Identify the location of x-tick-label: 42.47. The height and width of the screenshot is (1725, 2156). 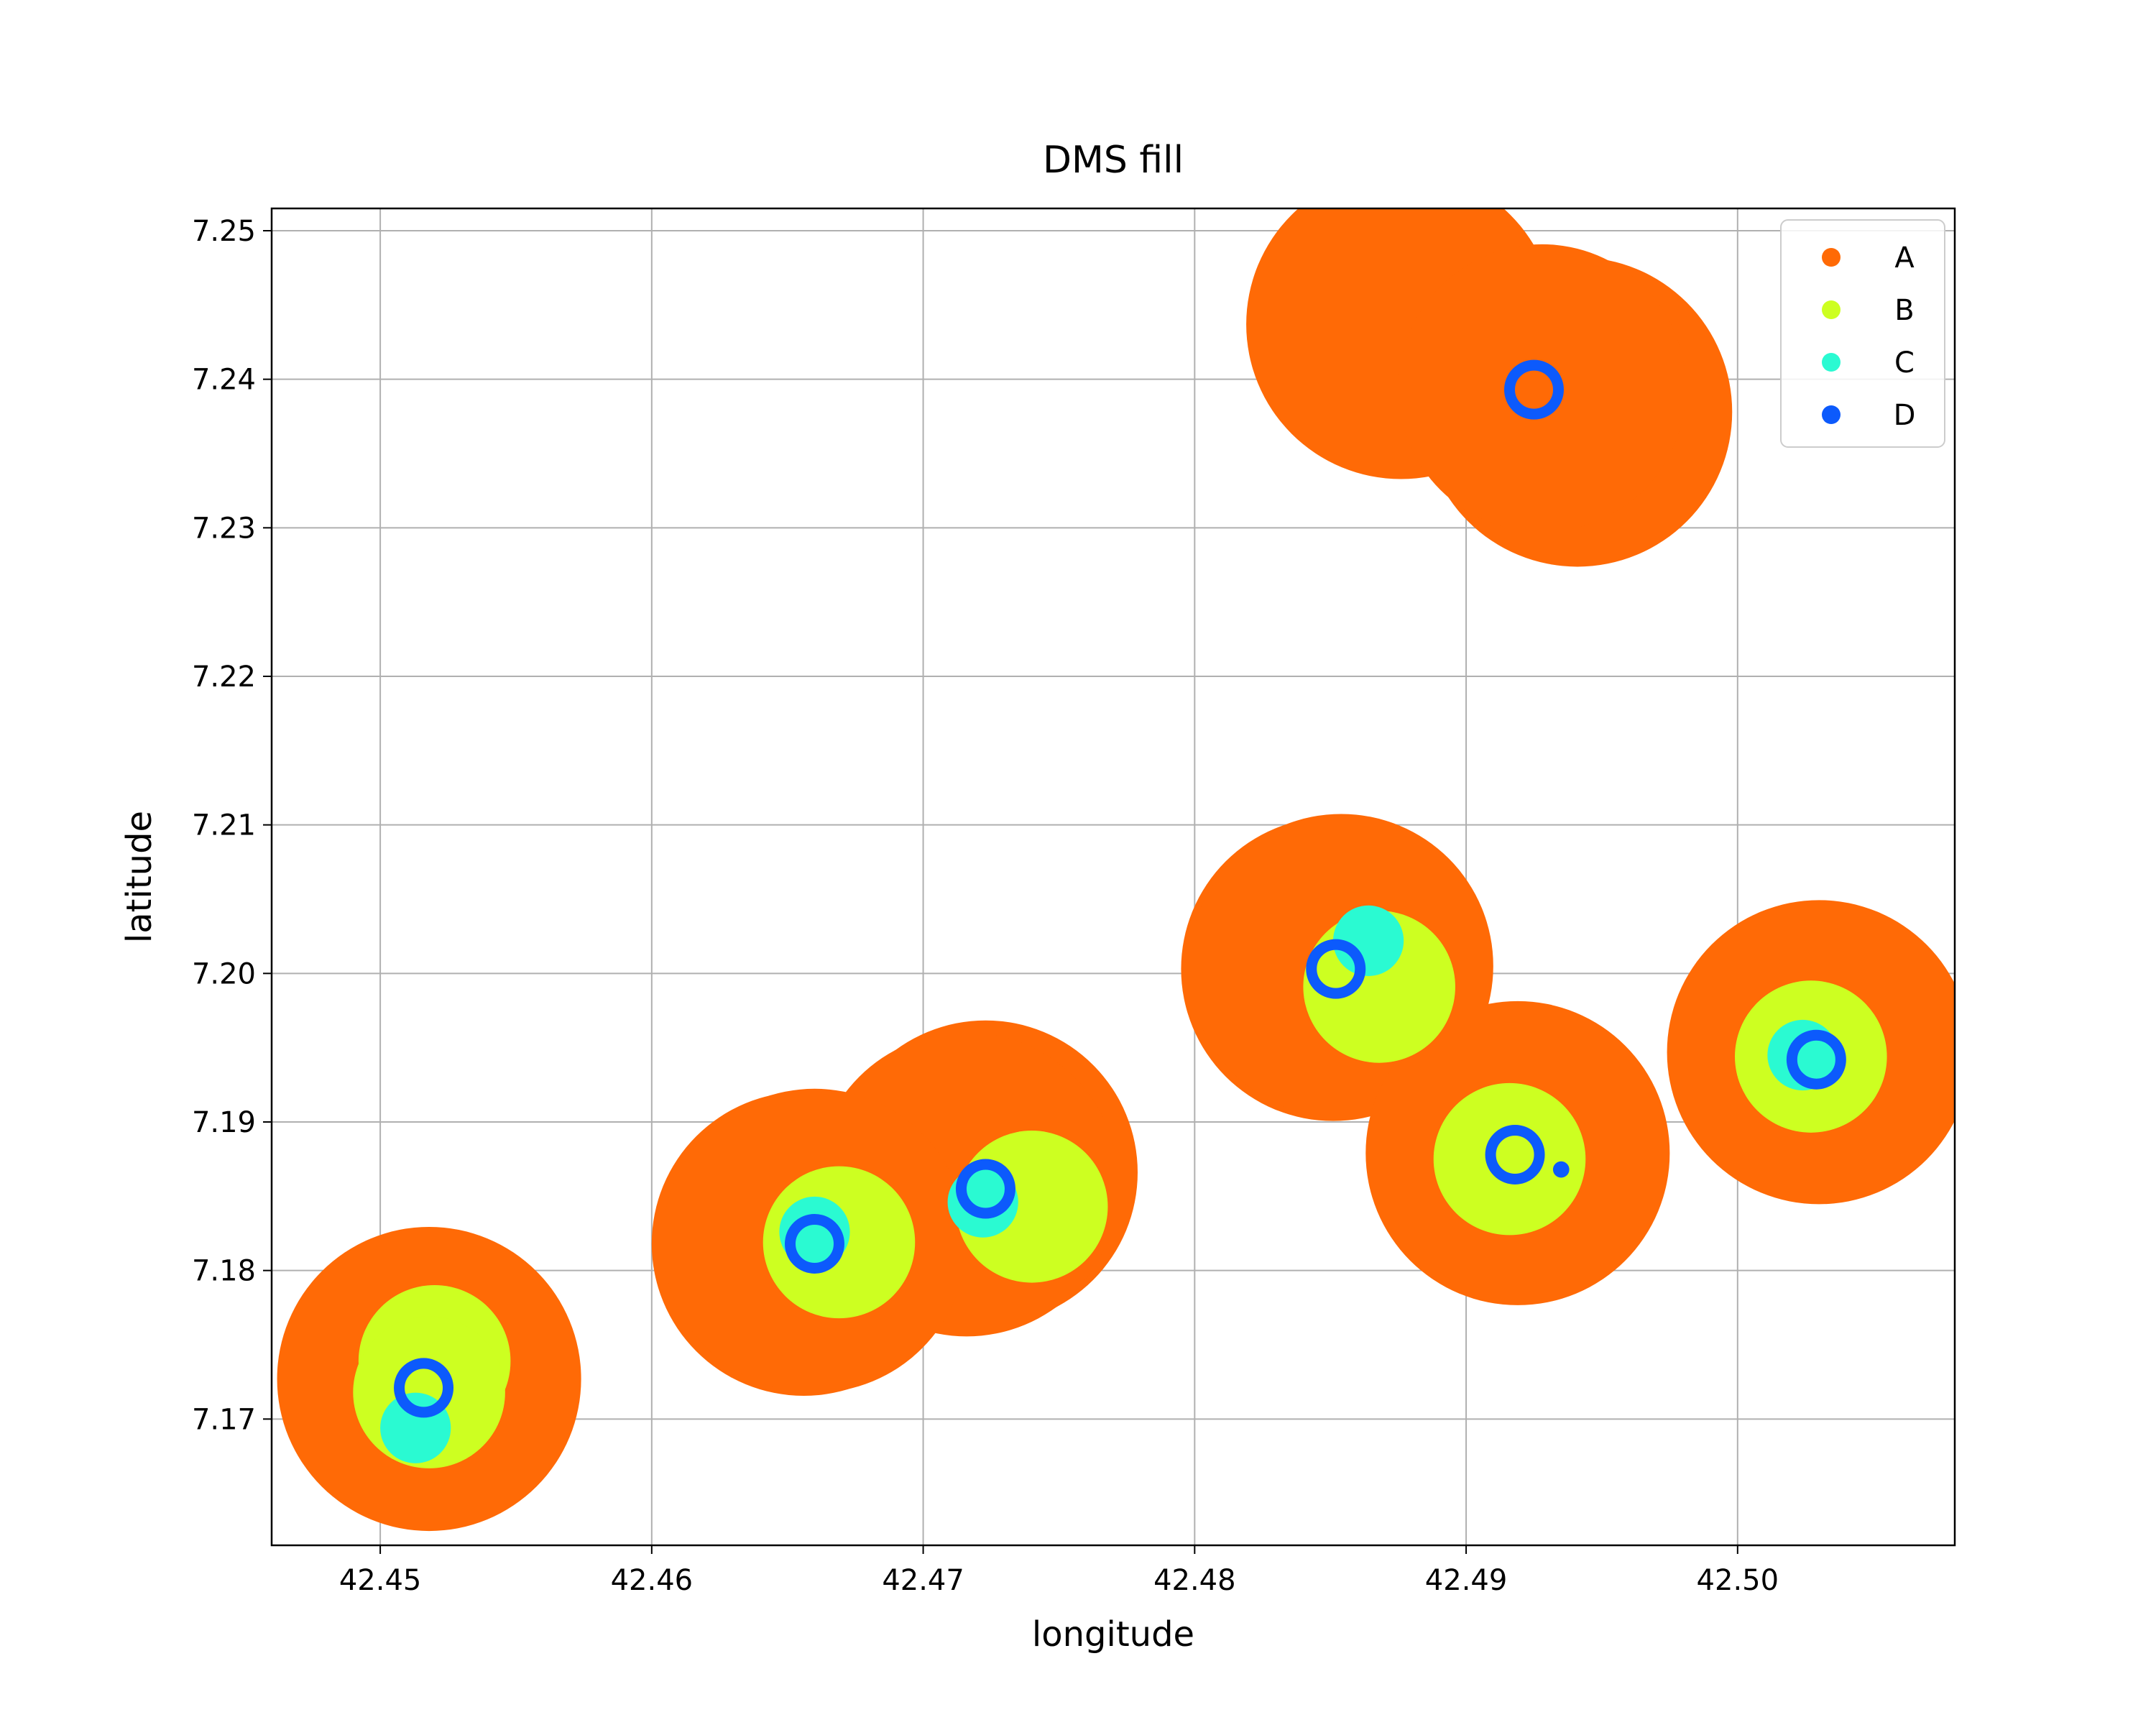
(923, 1580).